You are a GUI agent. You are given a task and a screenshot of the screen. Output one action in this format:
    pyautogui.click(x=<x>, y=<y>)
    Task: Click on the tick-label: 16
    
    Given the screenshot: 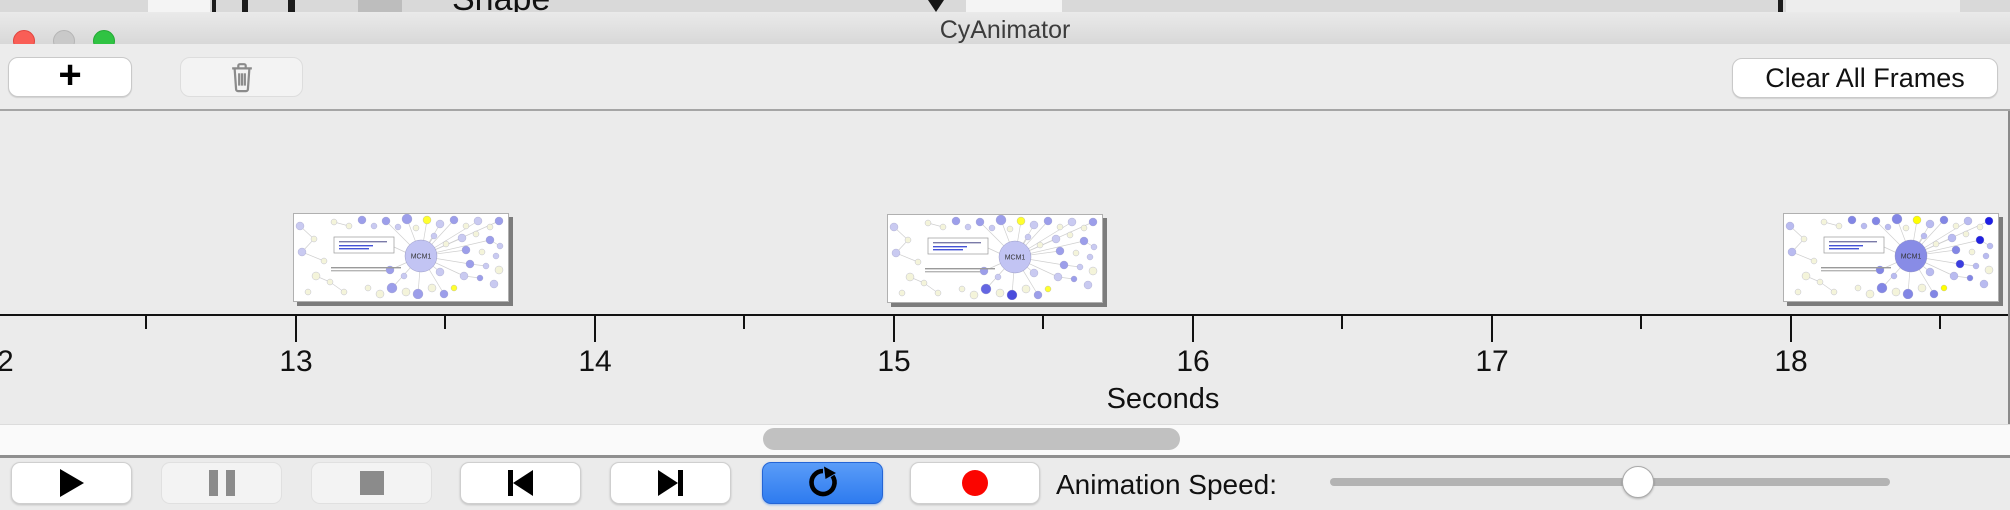 What is the action you would take?
    pyautogui.click(x=1193, y=361)
    